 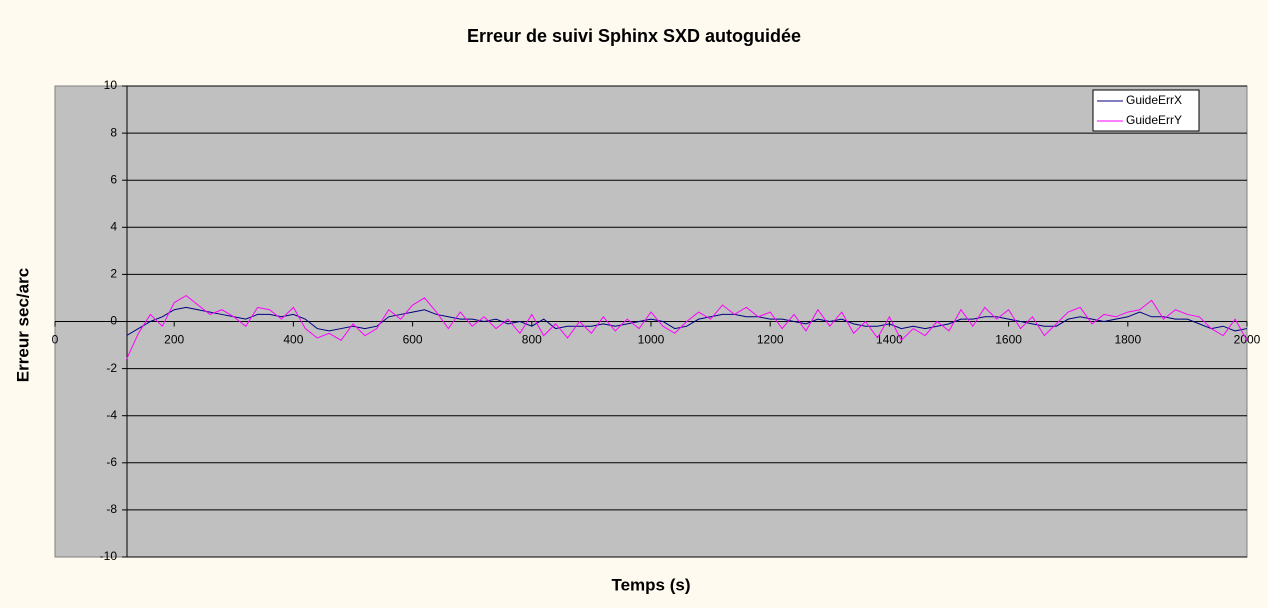 I want to click on x-tick-label: 1600, so click(x=1008, y=340).